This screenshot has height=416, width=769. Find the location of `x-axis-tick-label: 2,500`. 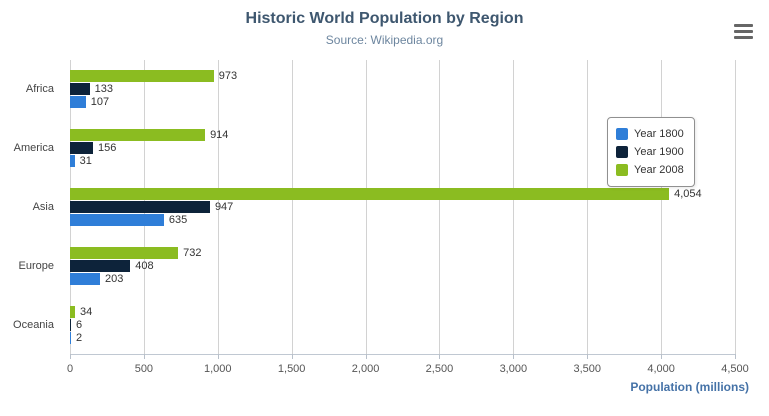

x-axis-tick-label: 2,500 is located at coordinates (439, 369).